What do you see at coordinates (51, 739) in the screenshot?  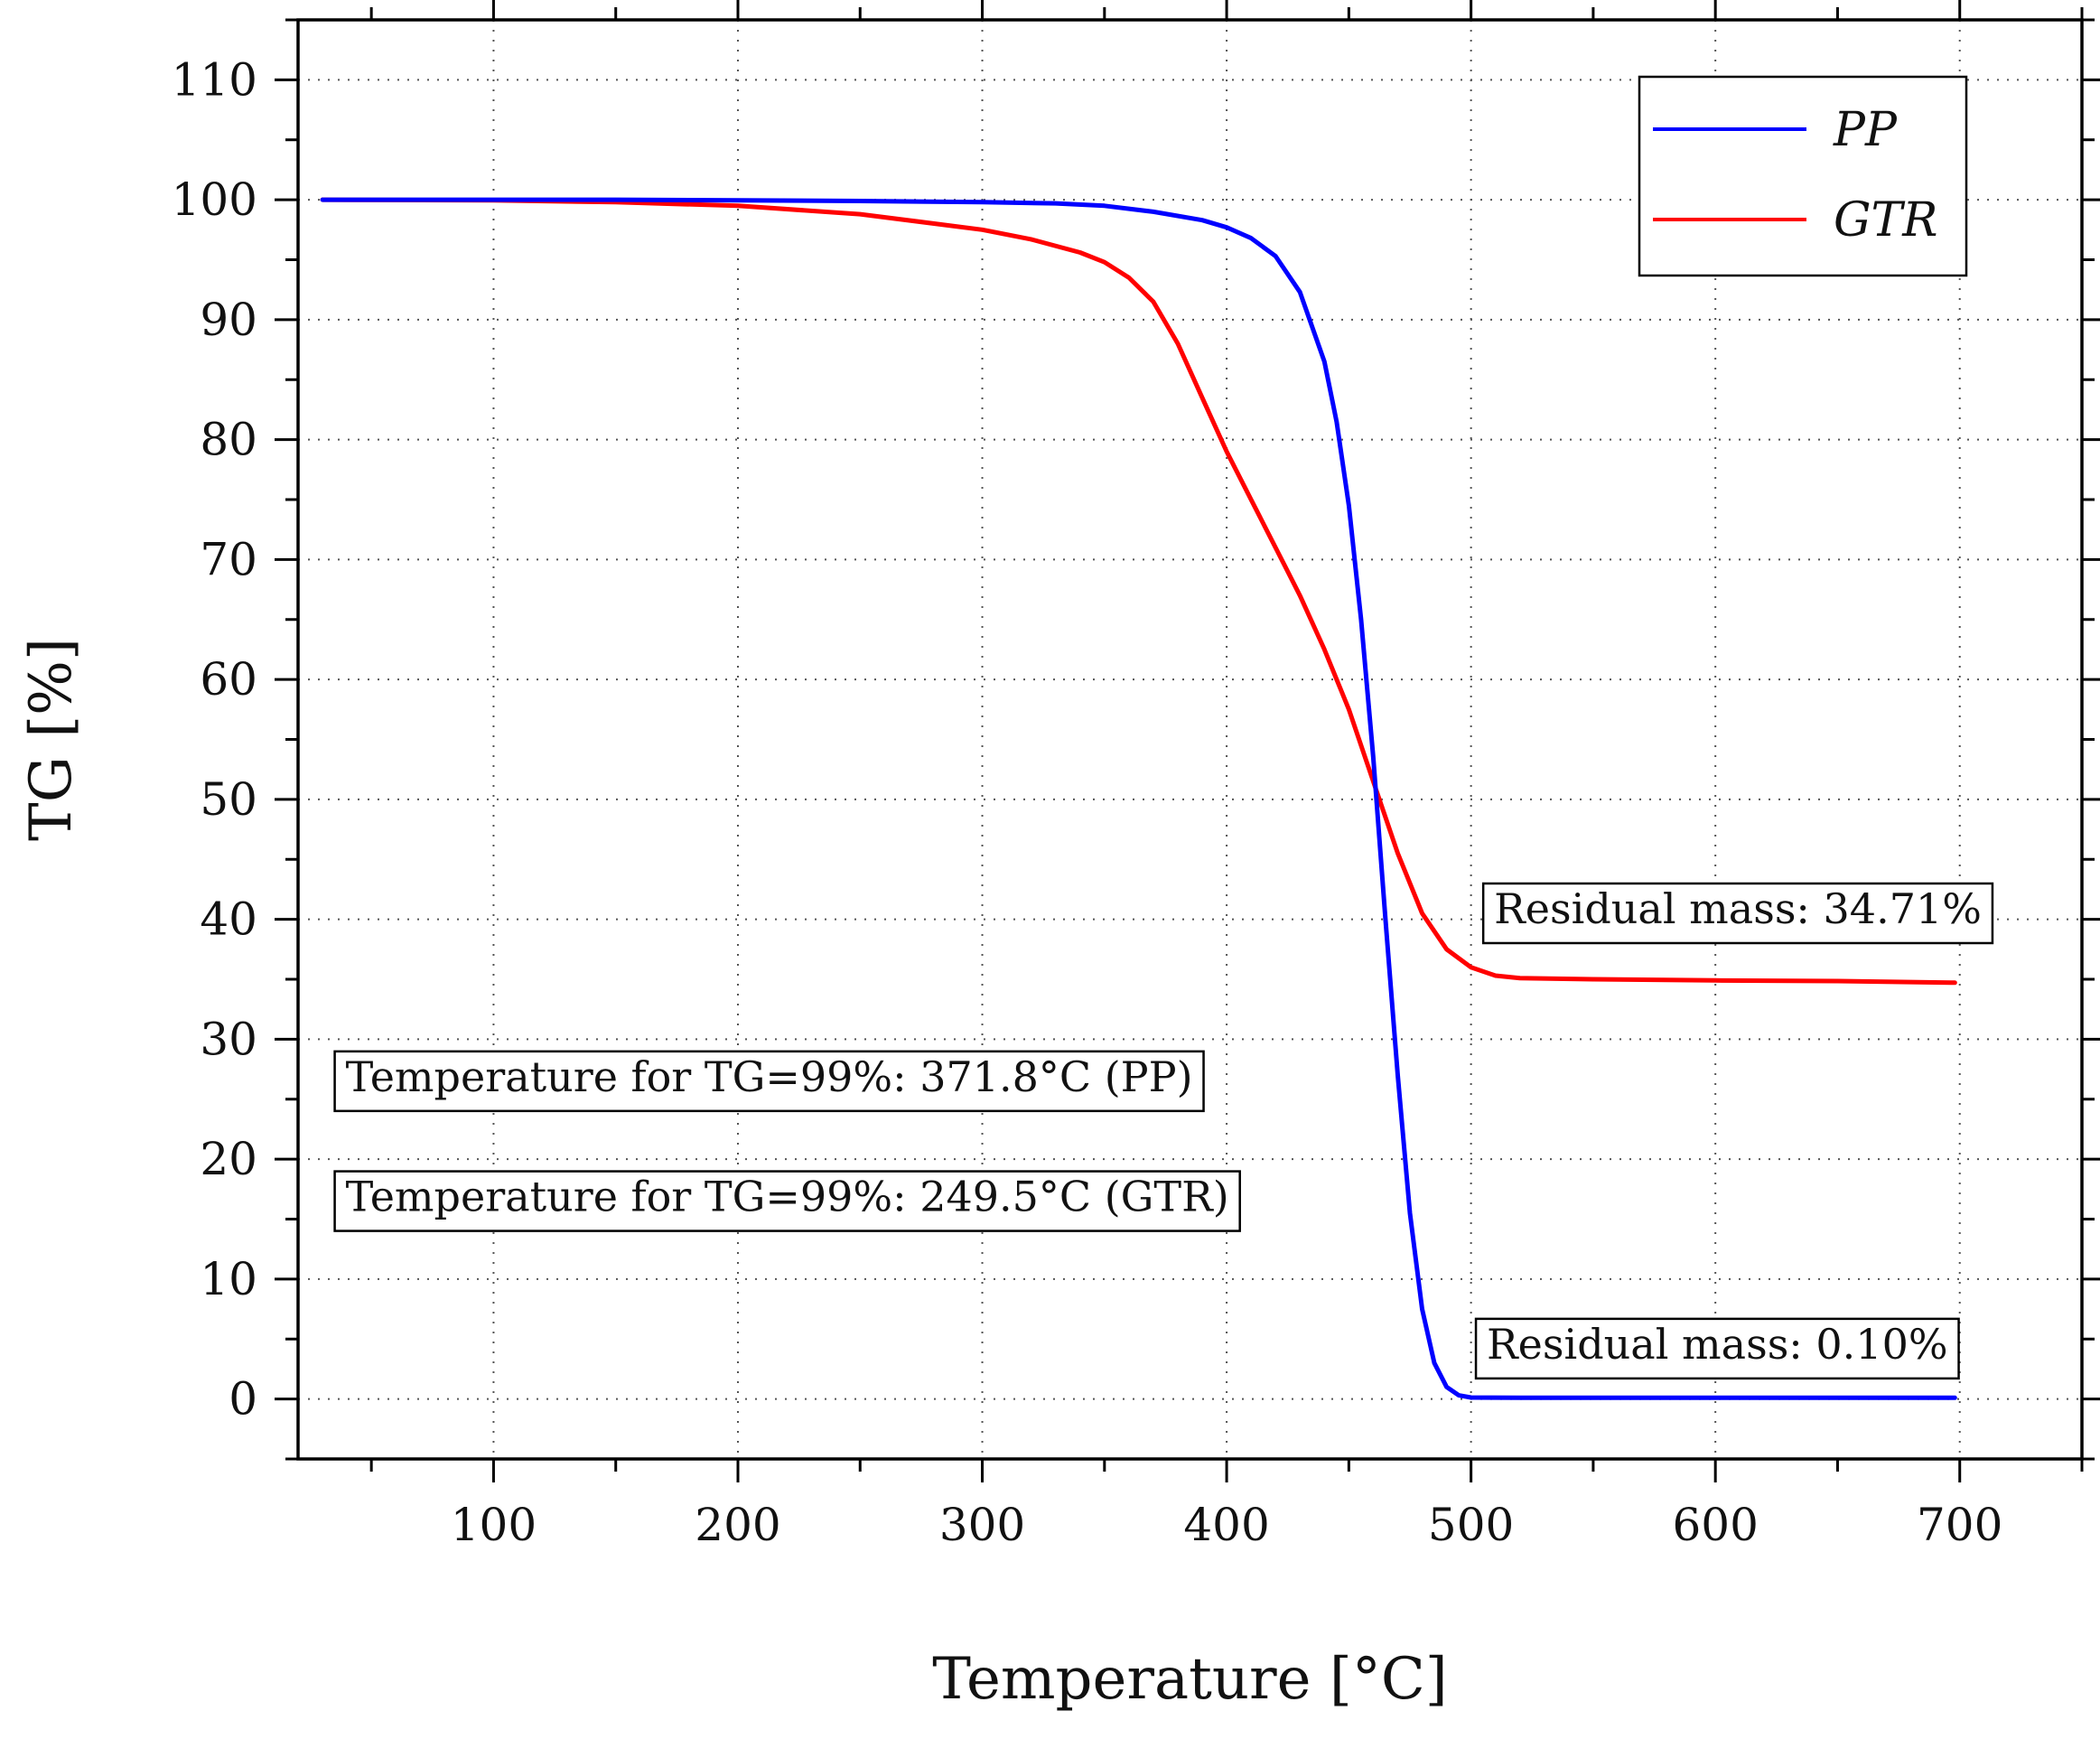 I see `y-axis-title: TG [%]` at bounding box center [51, 739].